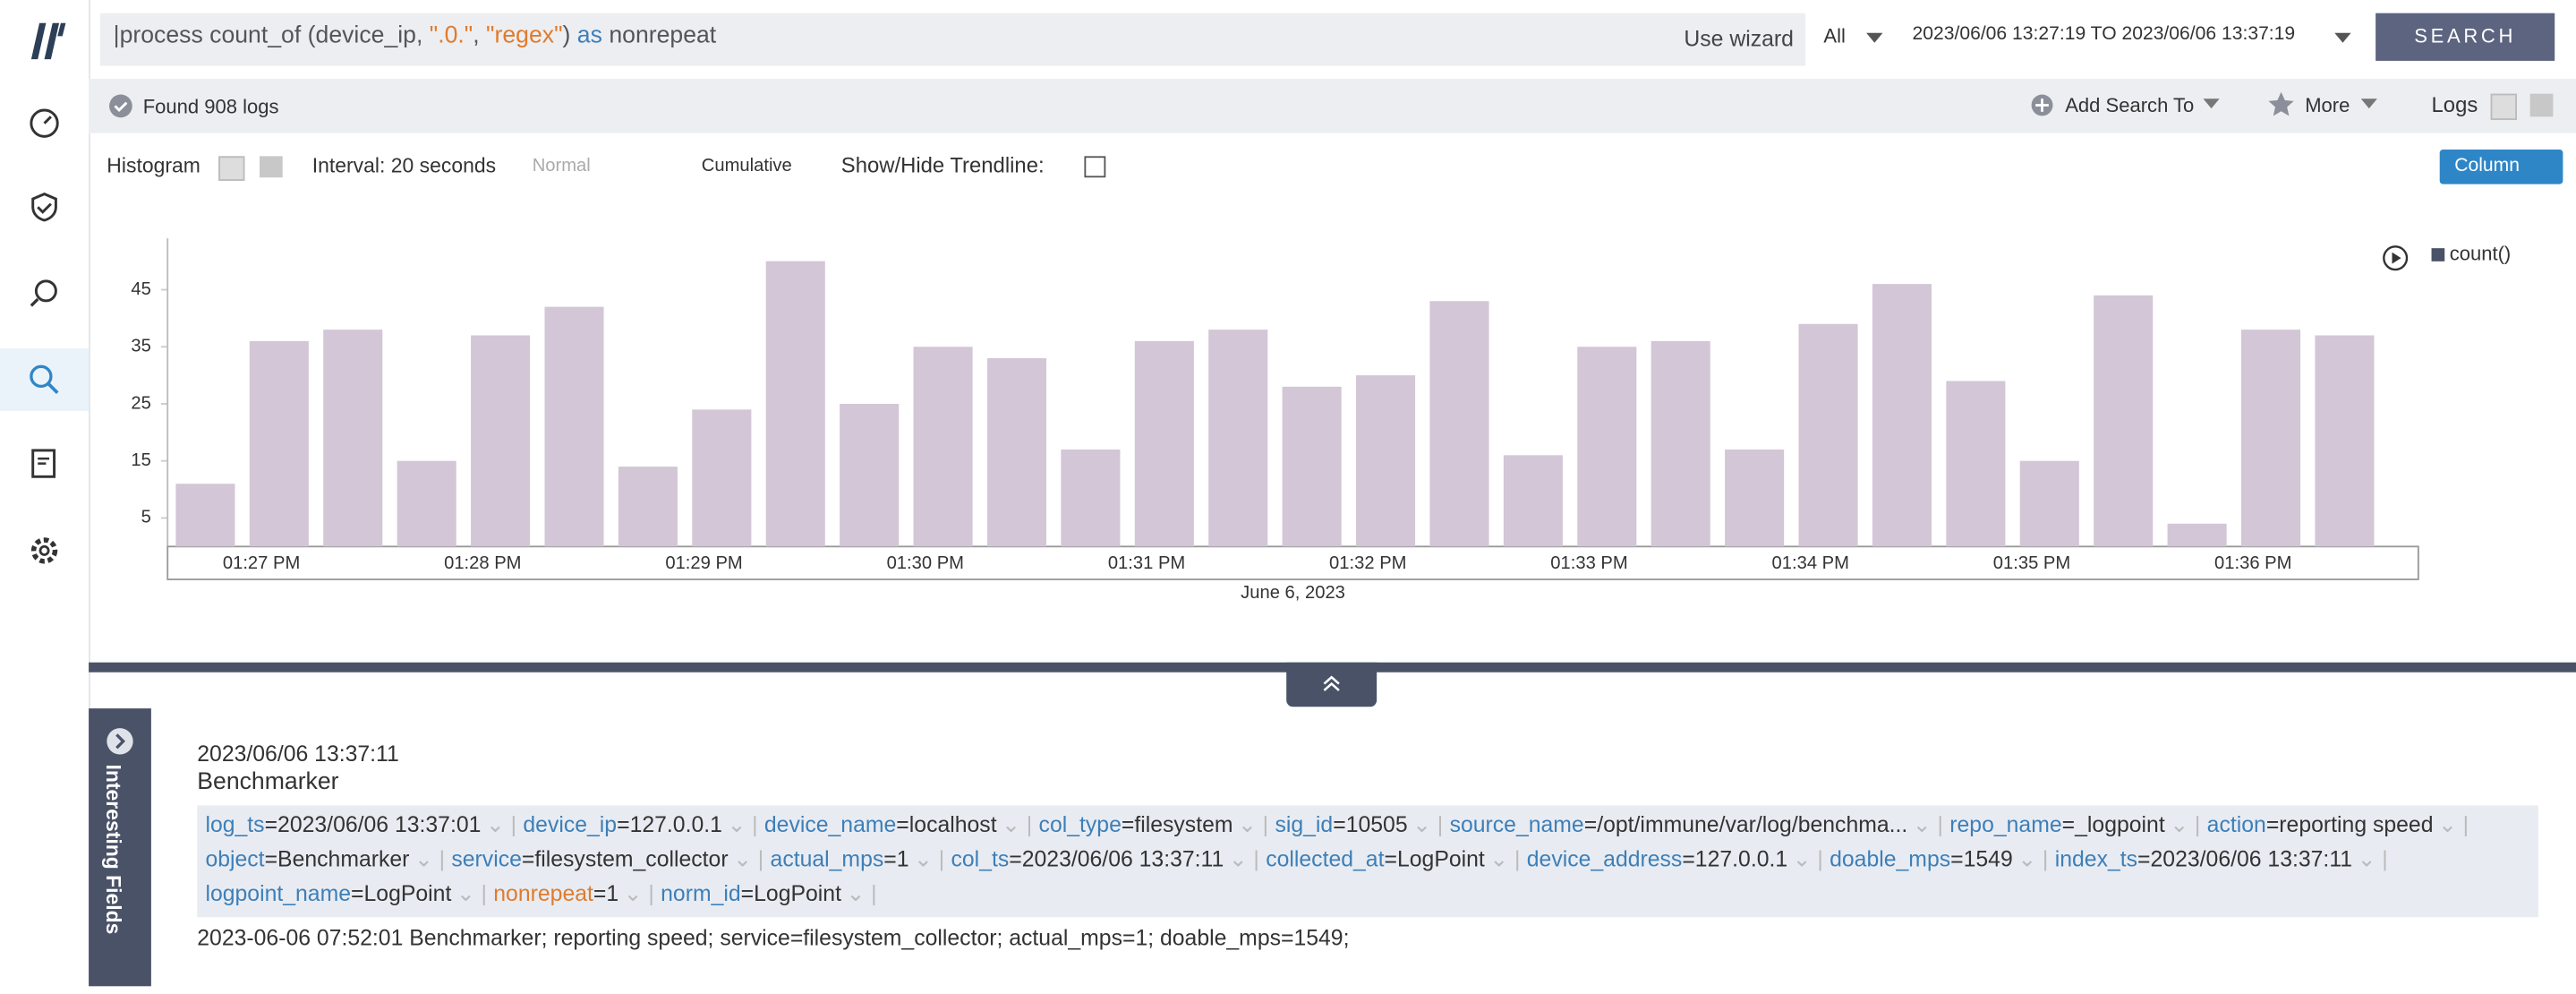 This screenshot has width=2576, height=994. I want to click on chart-type: Column, so click(2501, 167).